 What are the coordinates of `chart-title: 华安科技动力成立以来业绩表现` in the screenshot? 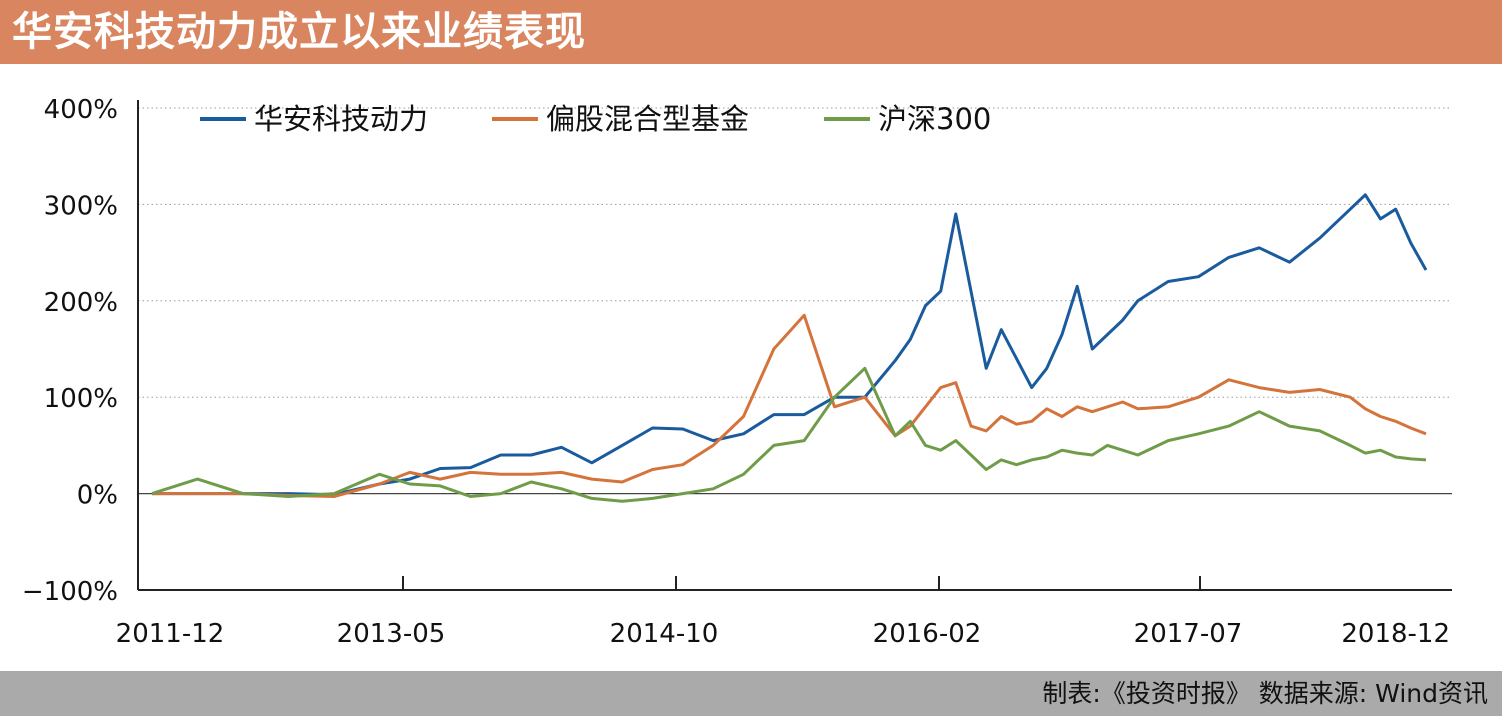 It's located at (299, 32).